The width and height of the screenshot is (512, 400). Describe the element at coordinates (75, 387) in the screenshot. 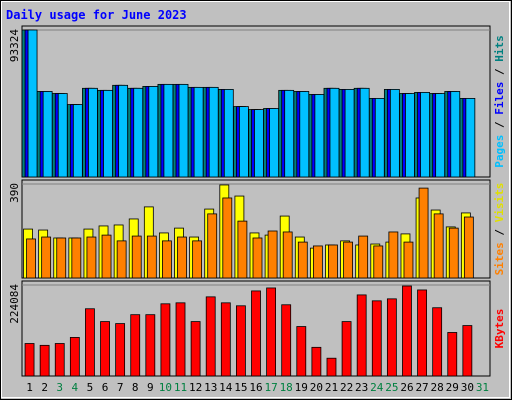

I see `x-tick-label: 4` at that location.